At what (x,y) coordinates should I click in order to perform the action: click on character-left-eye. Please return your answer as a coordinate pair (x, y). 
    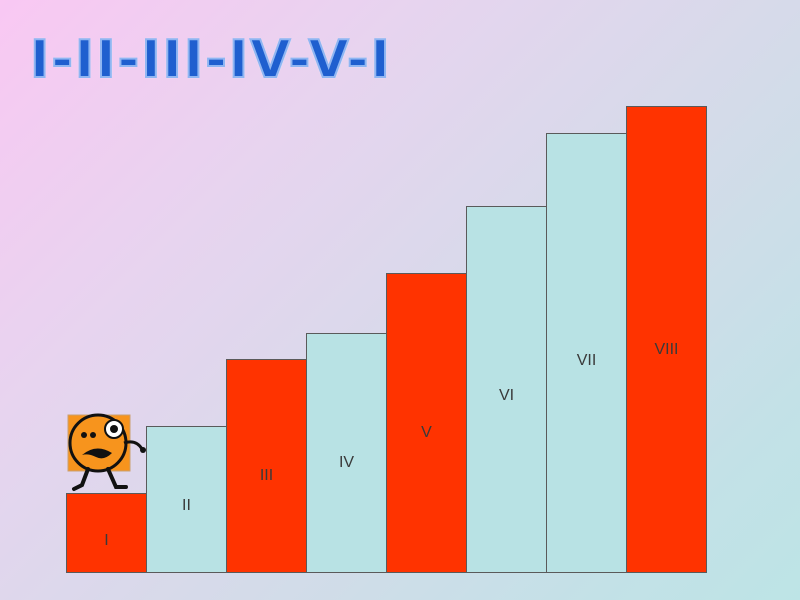
    Looking at the image, I should click on (84, 435).